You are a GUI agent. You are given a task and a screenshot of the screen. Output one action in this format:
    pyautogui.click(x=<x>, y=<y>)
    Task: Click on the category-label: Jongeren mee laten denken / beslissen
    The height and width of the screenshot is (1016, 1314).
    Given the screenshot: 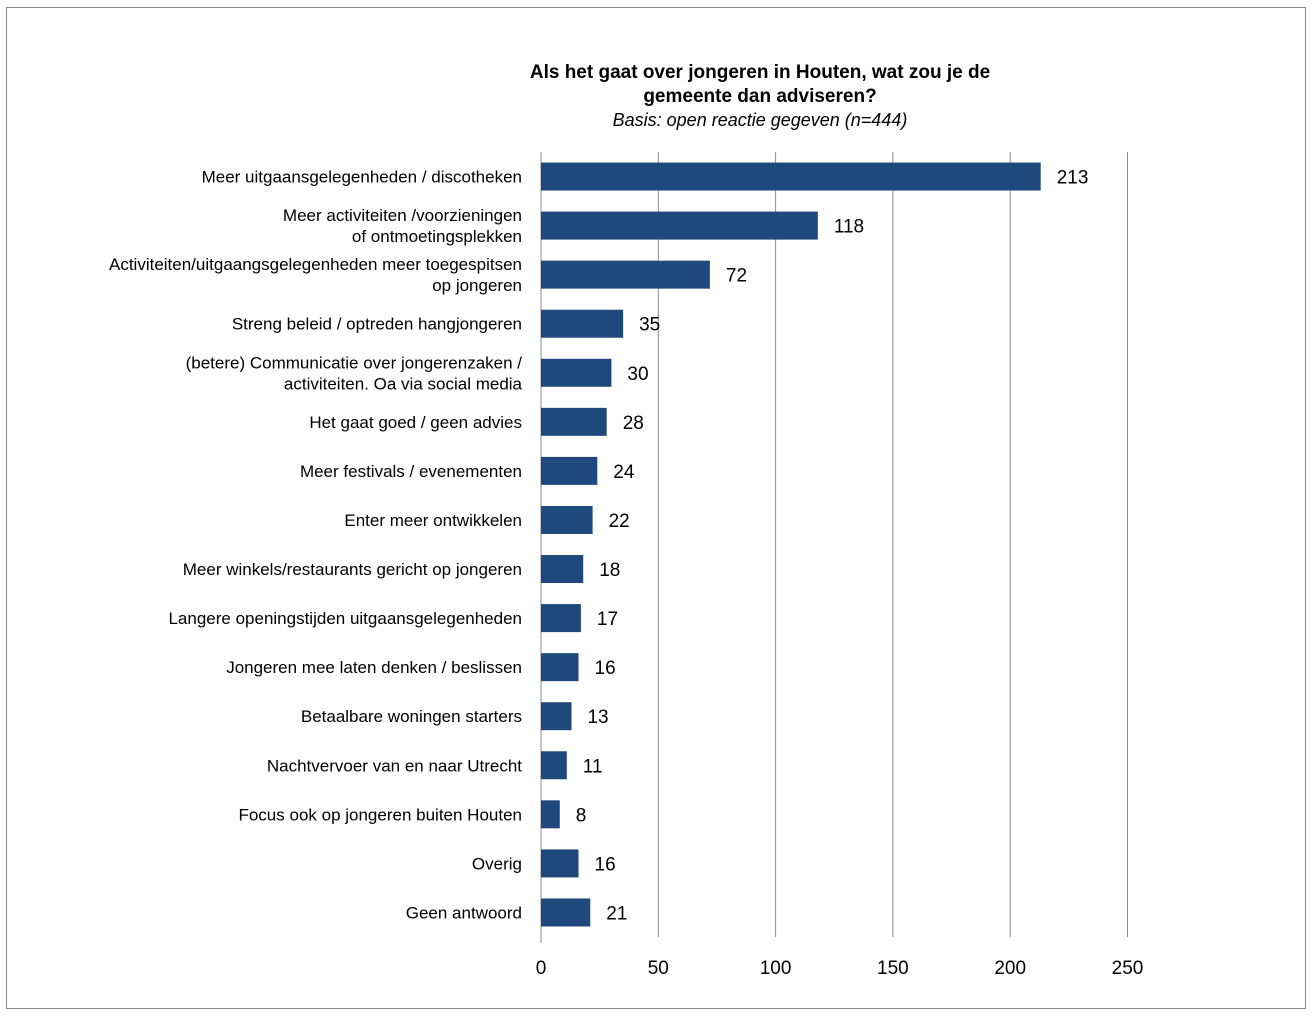 What is the action you would take?
    pyautogui.click(x=374, y=667)
    